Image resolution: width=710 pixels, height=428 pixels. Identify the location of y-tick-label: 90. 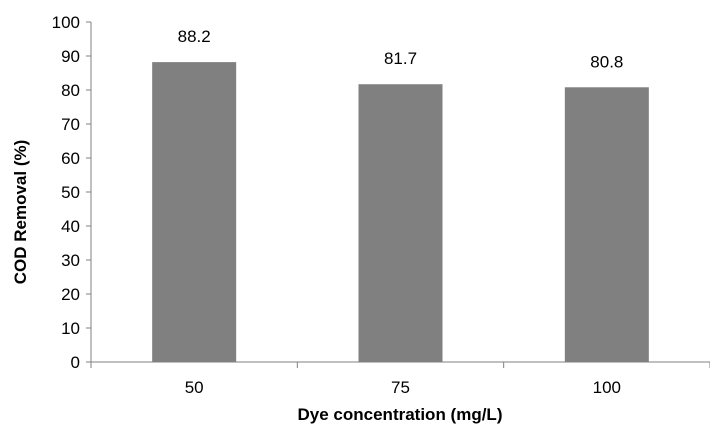
(70, 56).